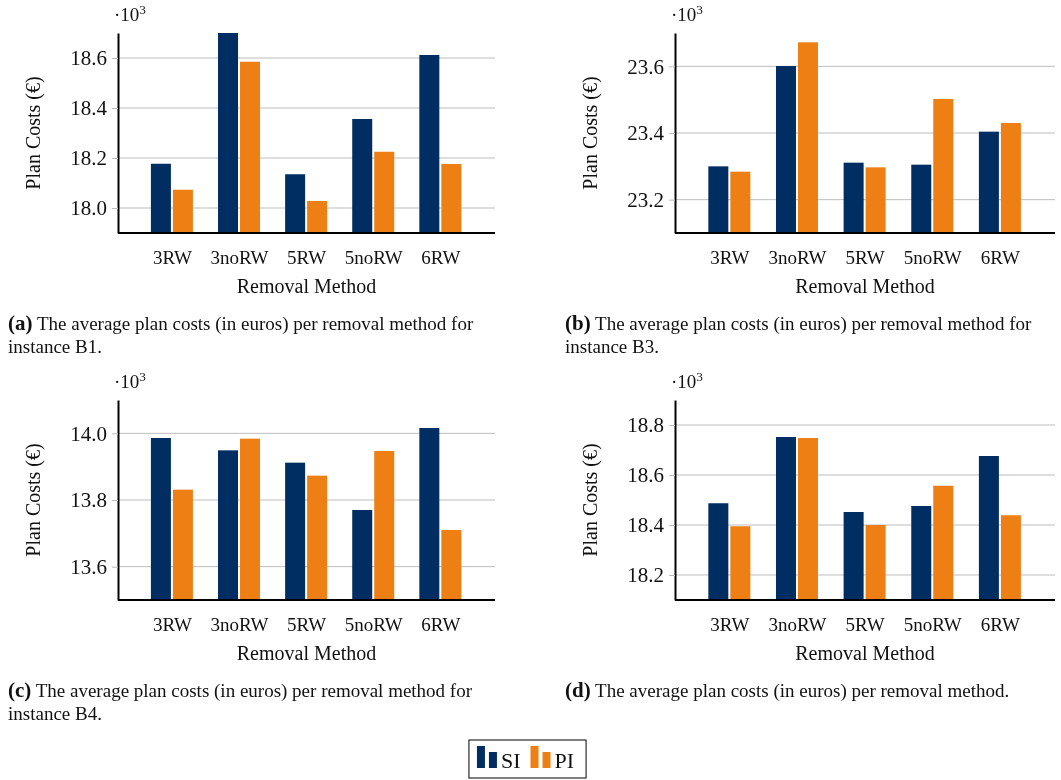 This screenshot has height=780, width=1061. Describe the element at coordinates (645, 425) in the screenshot. I see `y-tick-label: 18.8` at that location.